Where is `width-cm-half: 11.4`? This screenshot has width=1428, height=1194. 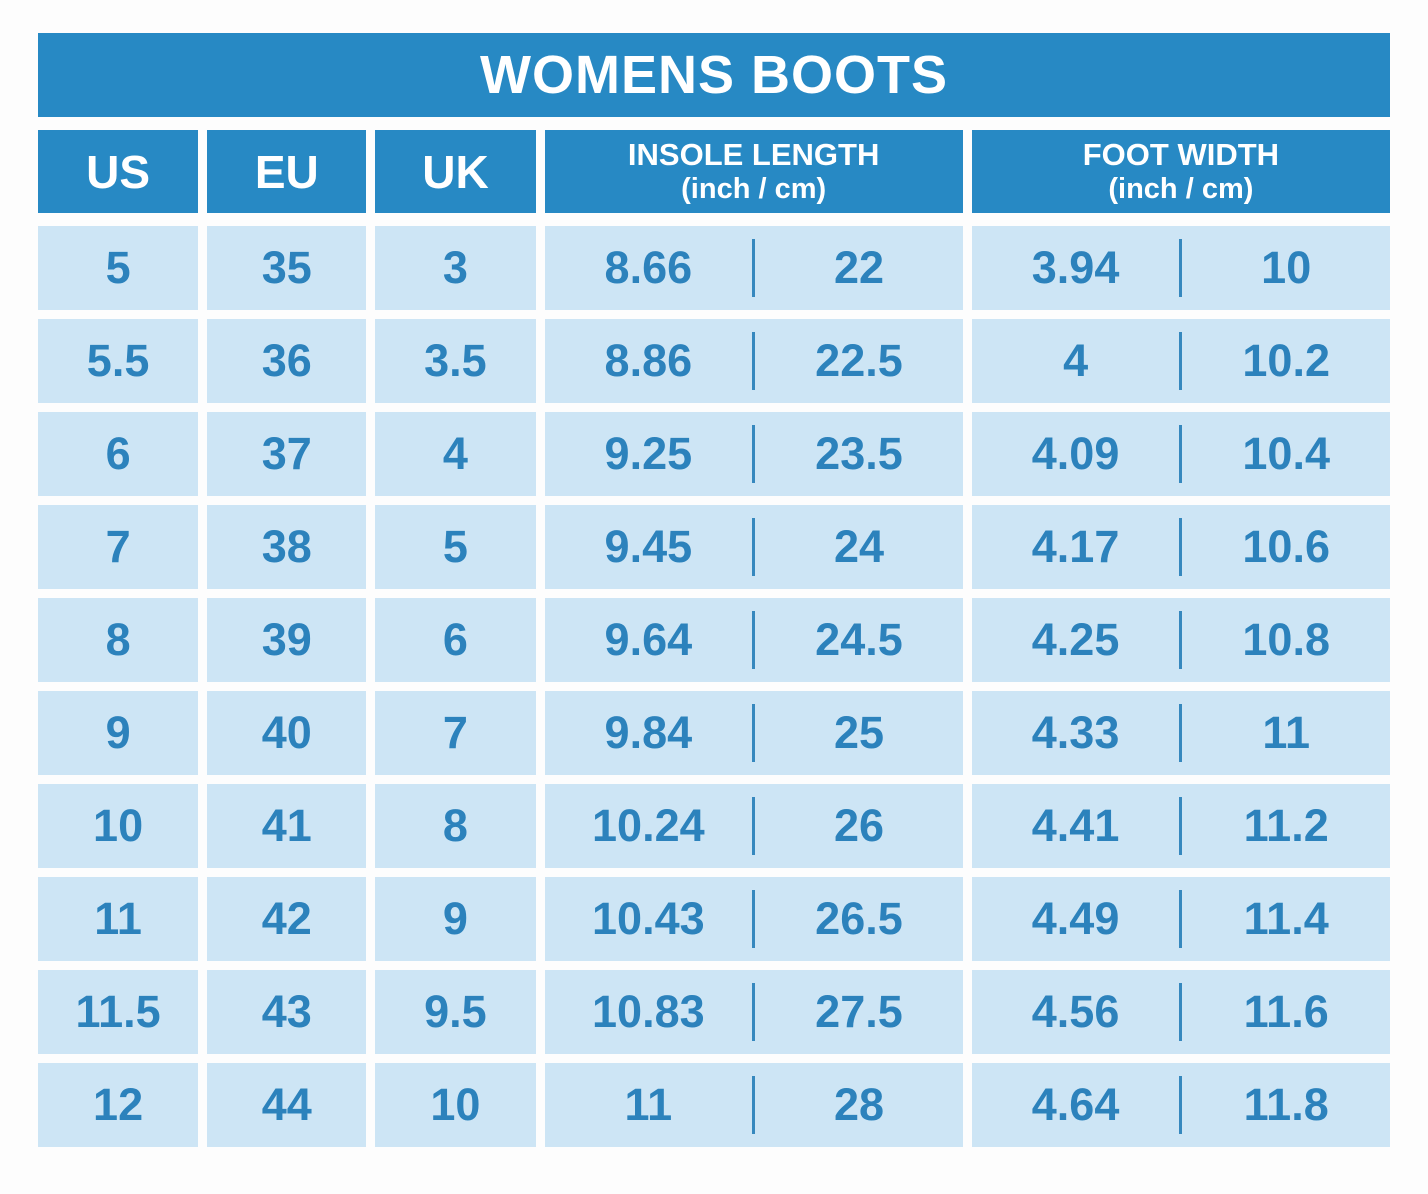
width-cm-half: 11.4 is located at coordinates (1286, 919).